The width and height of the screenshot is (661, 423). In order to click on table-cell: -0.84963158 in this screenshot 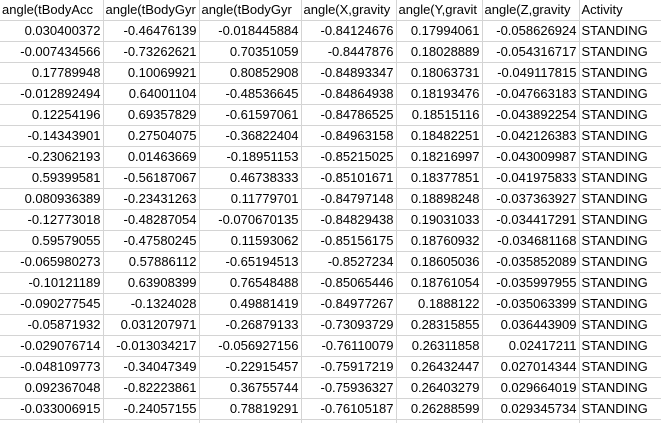, I will do `click(349, 136)`.